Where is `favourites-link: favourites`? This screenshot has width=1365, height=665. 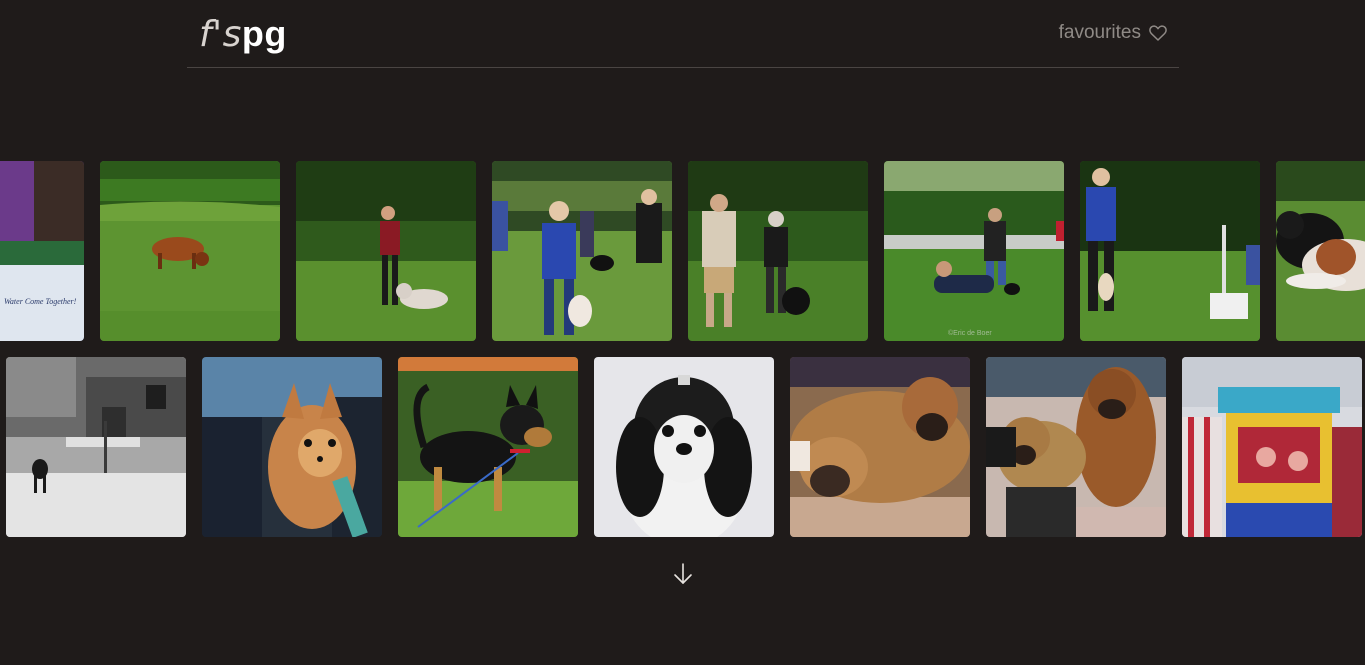
favourites-link: favourites is located at coordinates (1113, 33).